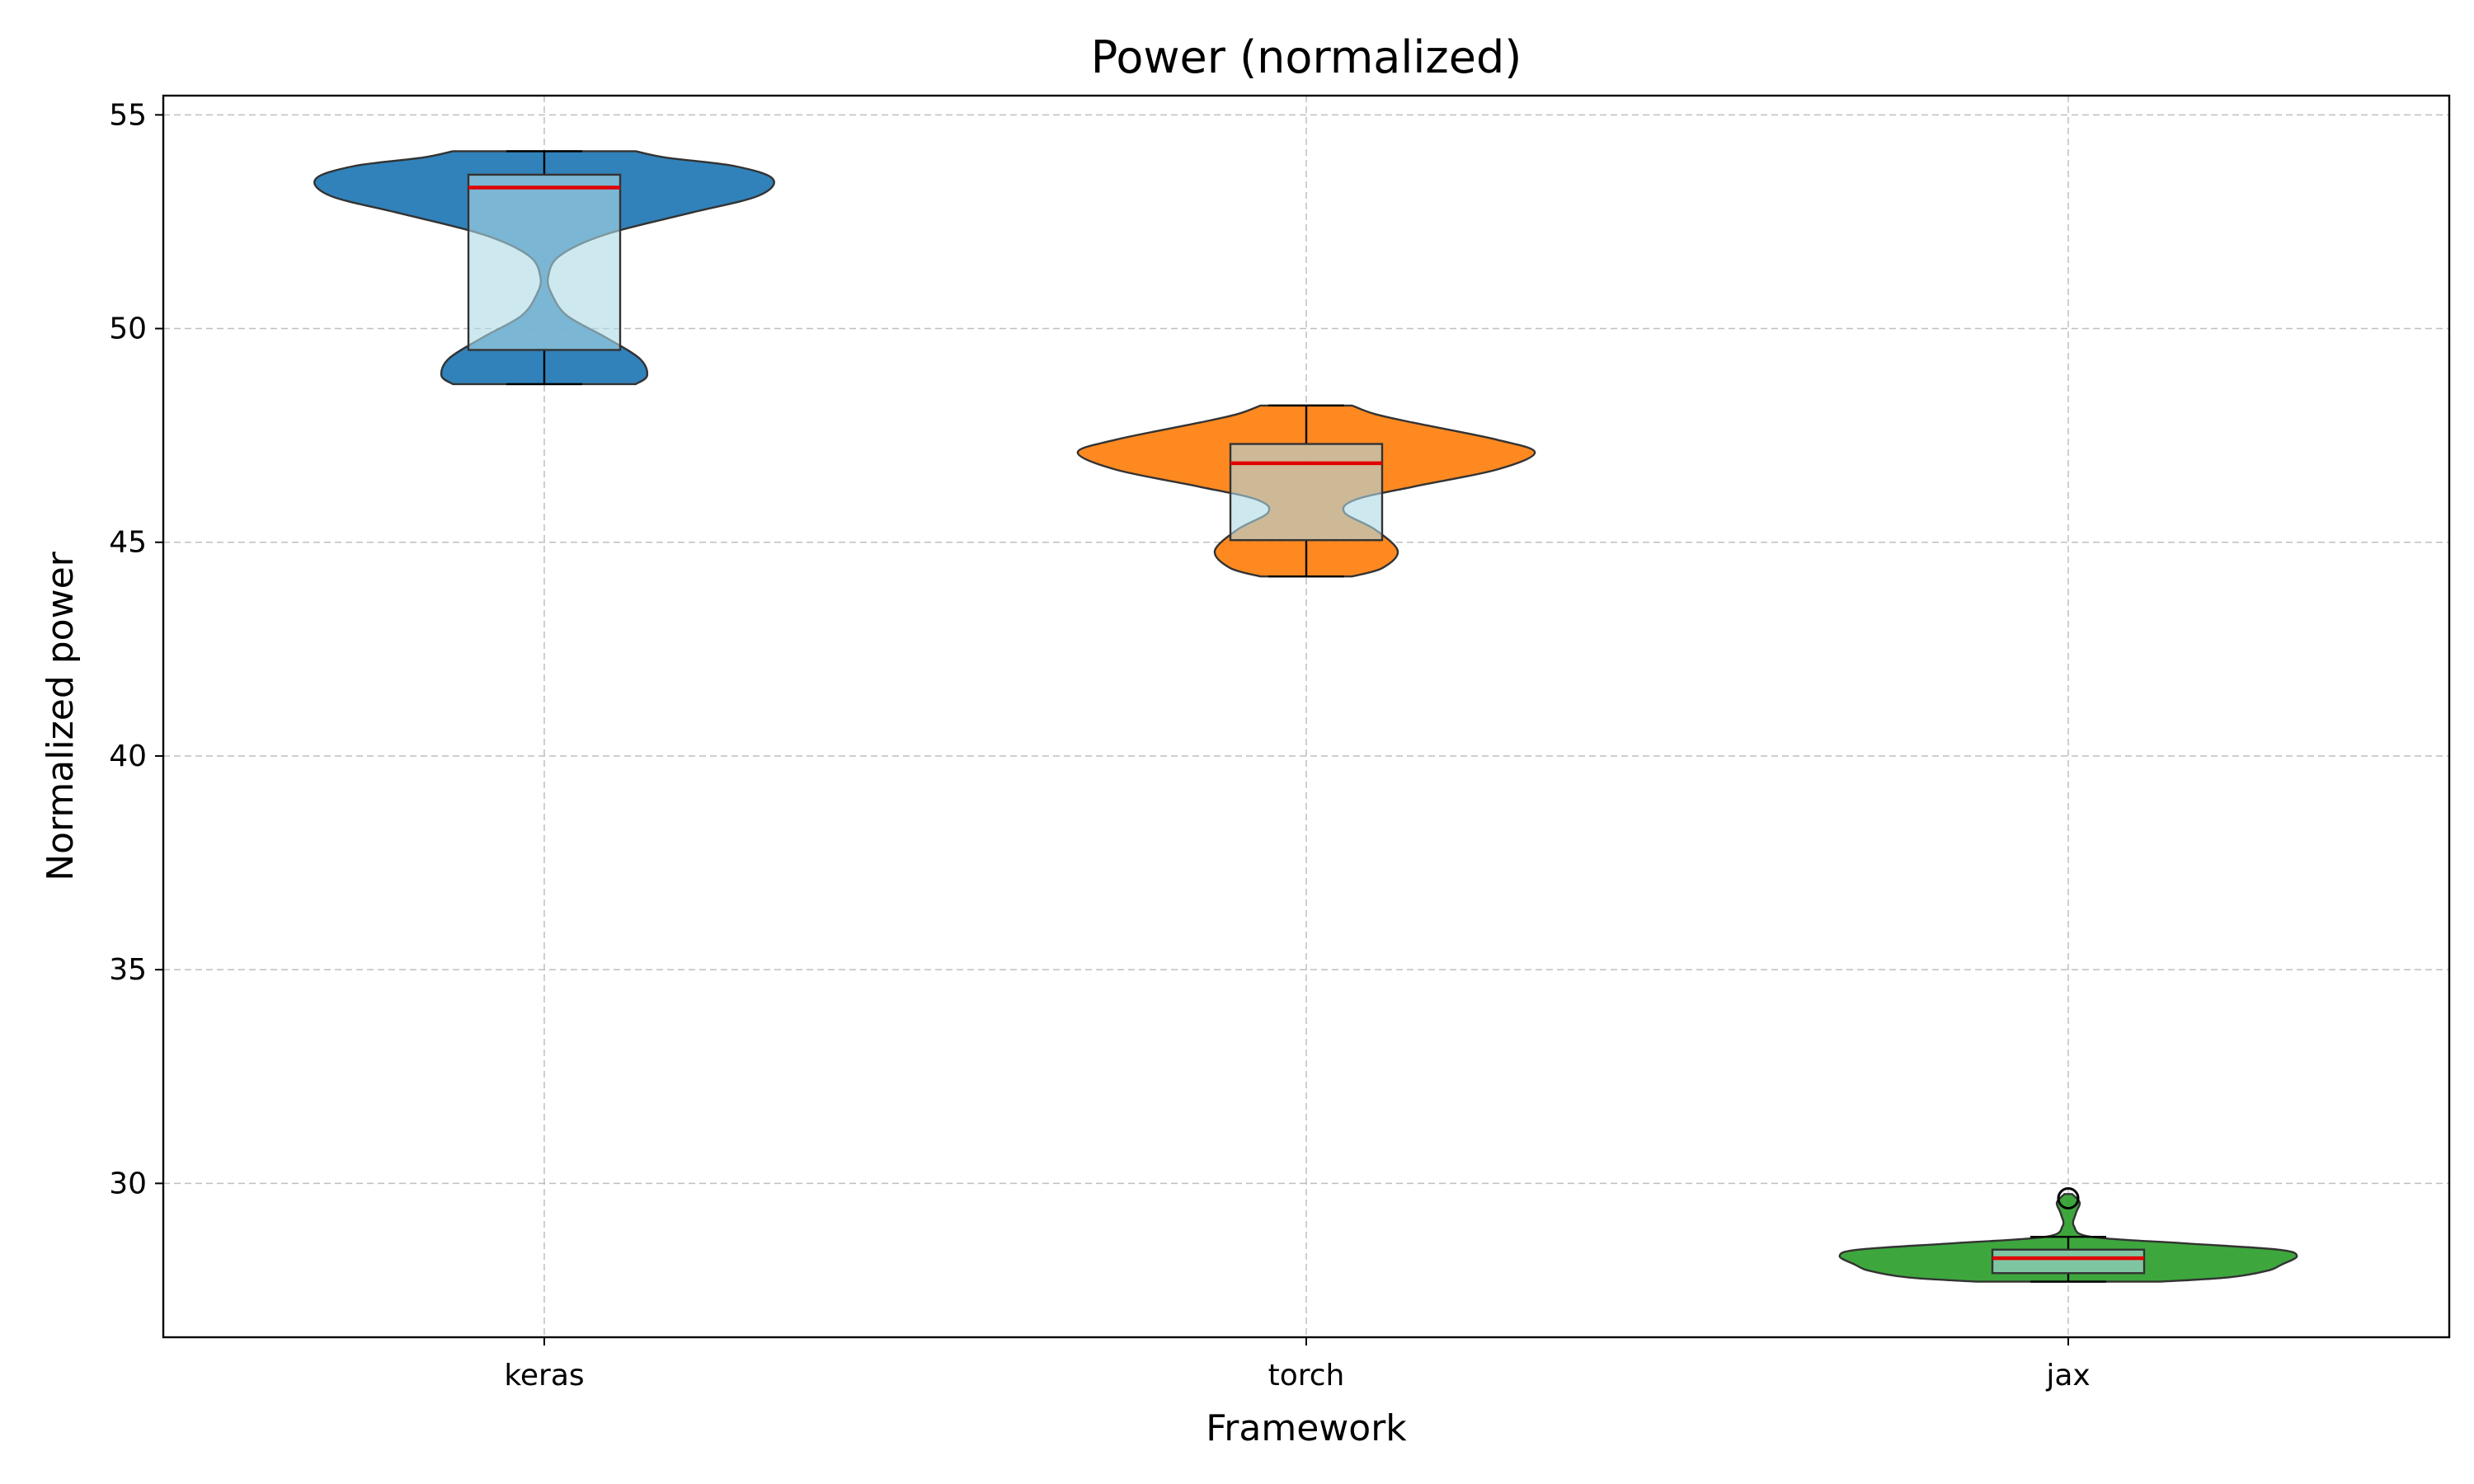 The height and width of the screenshot is (1484, 2474). Describe the element at coordinates (128, 115) in the screenshot. I see `y-tick-label: 55` at that location.